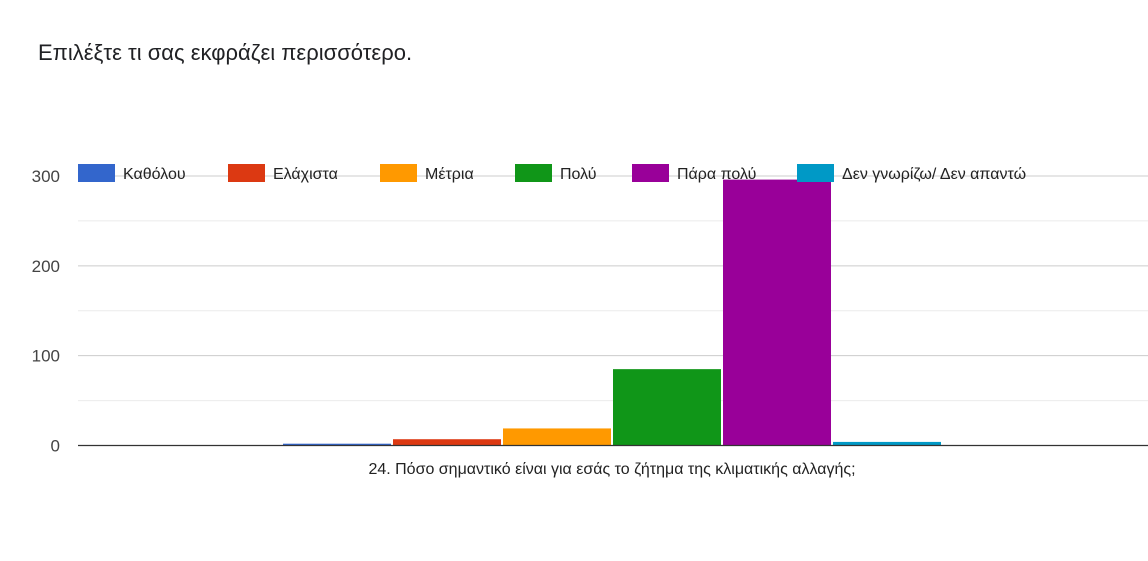 The image size is (1148, 561). What do you see at coordinates (305, 174) in the screenshot?
I see `legend-label: Ελάχιστα` at bounding box center [305, 174].